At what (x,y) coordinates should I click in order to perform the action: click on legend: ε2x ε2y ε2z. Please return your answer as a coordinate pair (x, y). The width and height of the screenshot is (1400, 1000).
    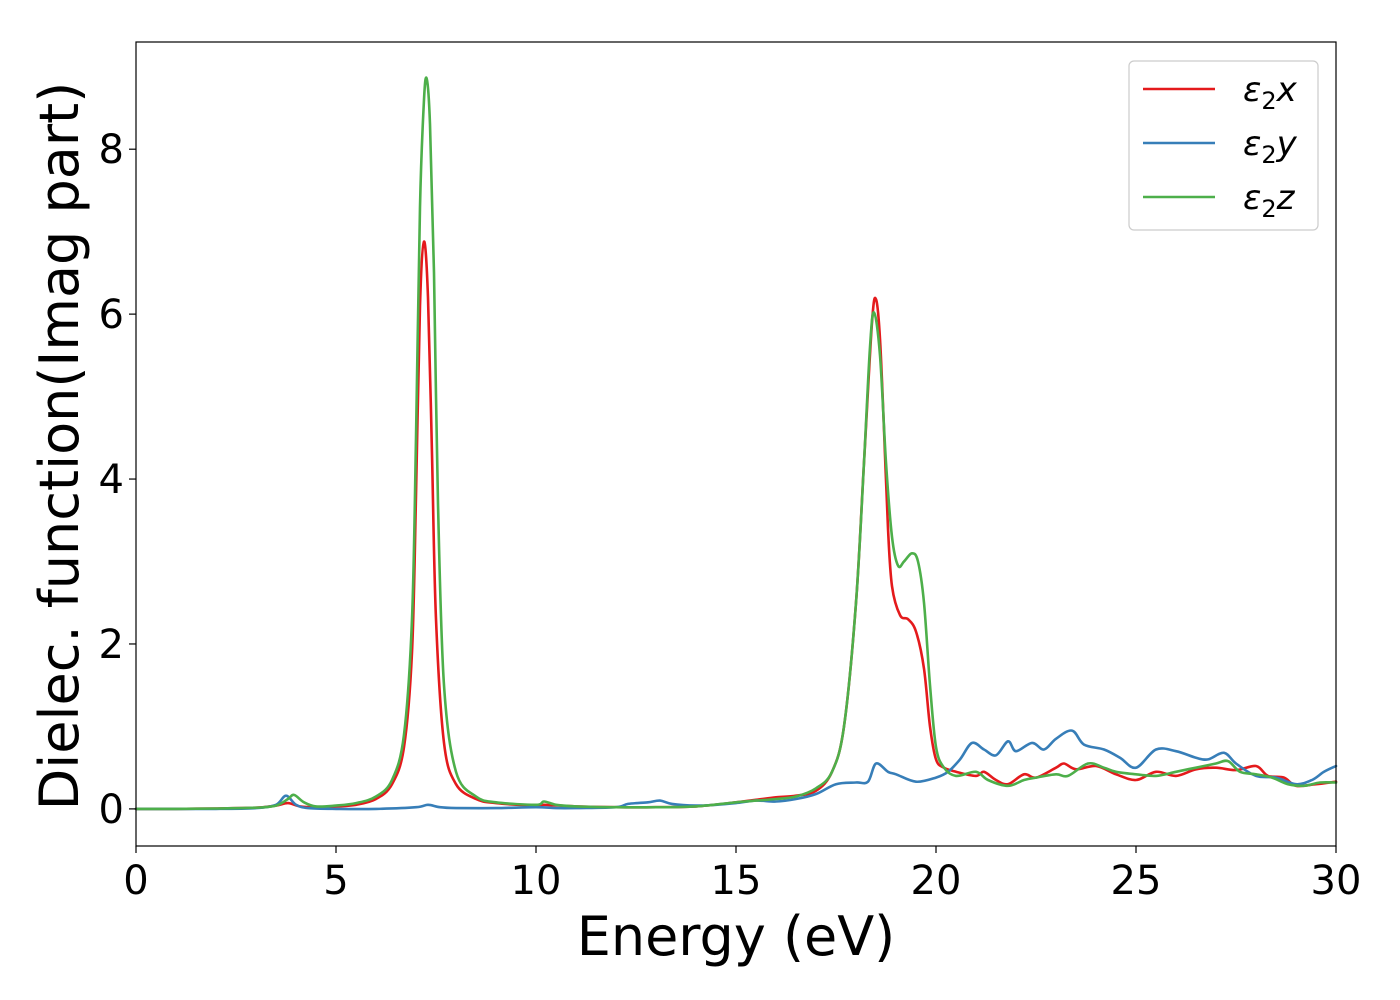
    Looking at the image, I should click on (1223, 145).